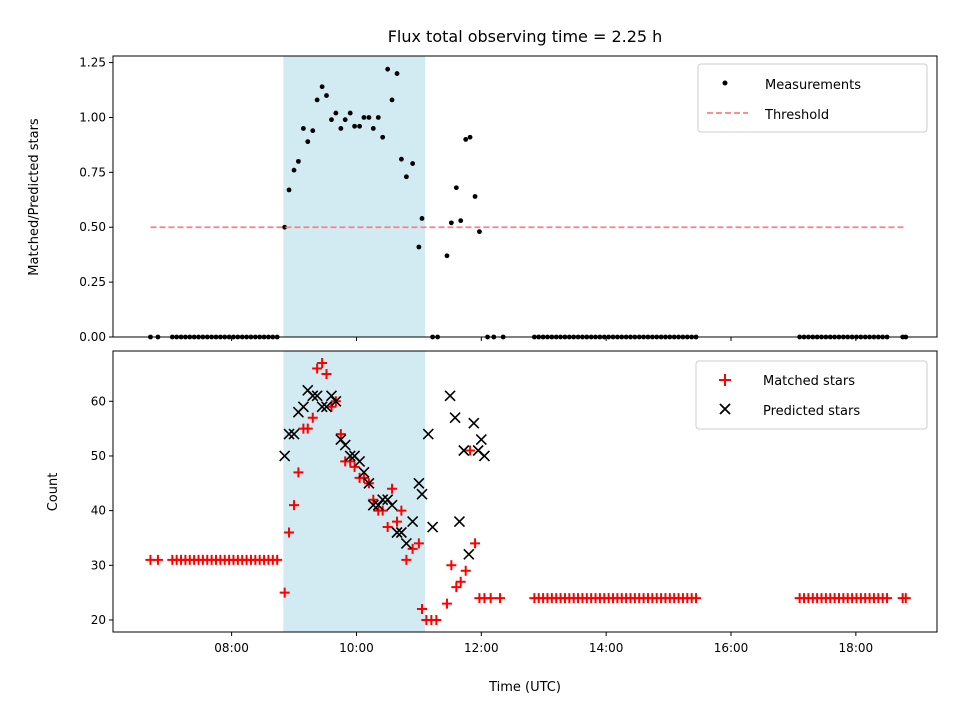  What do you see at coordinates (725, 409) in the screenshot?
I see `legend-predicted-marker` at bounding box center [725, 409].